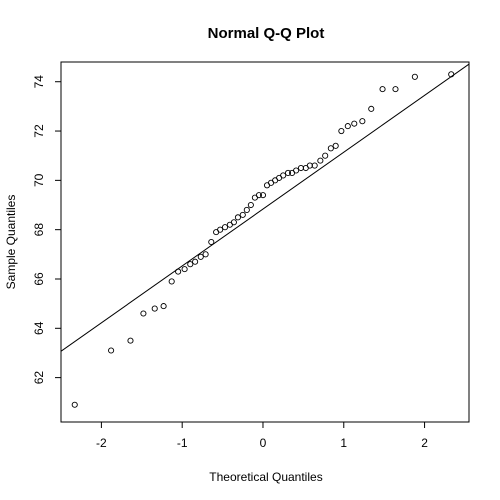 The height and width of the screenshot is (500, 500). What do you see at coordinates (39, 279) in the screenshot?
I see `y-tick-label: 66` at bounding box center [39, 279].